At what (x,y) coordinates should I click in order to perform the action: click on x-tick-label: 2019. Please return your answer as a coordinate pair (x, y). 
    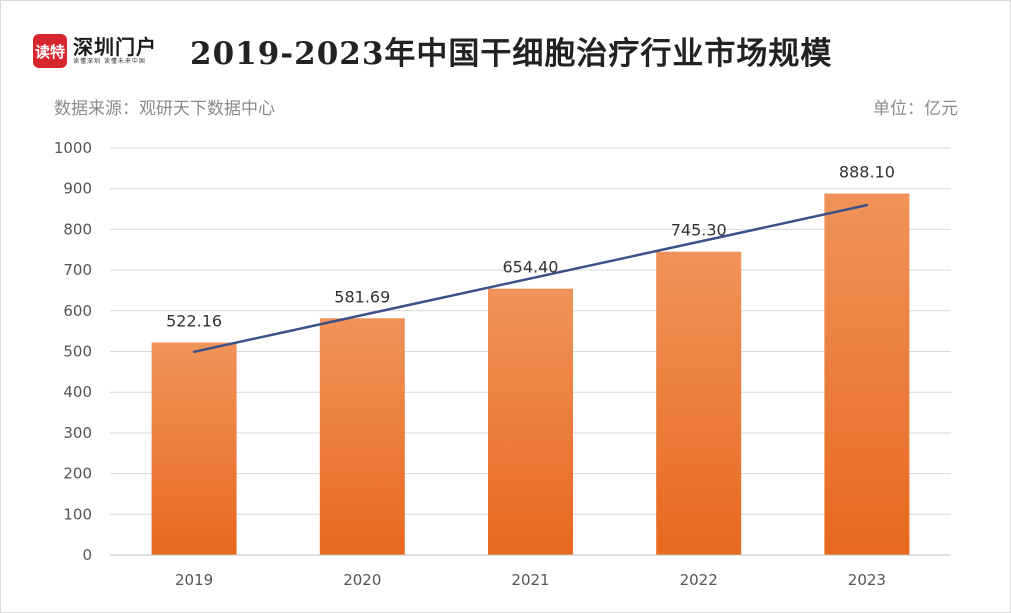
    Looking at the image, I should click on (194, 580).